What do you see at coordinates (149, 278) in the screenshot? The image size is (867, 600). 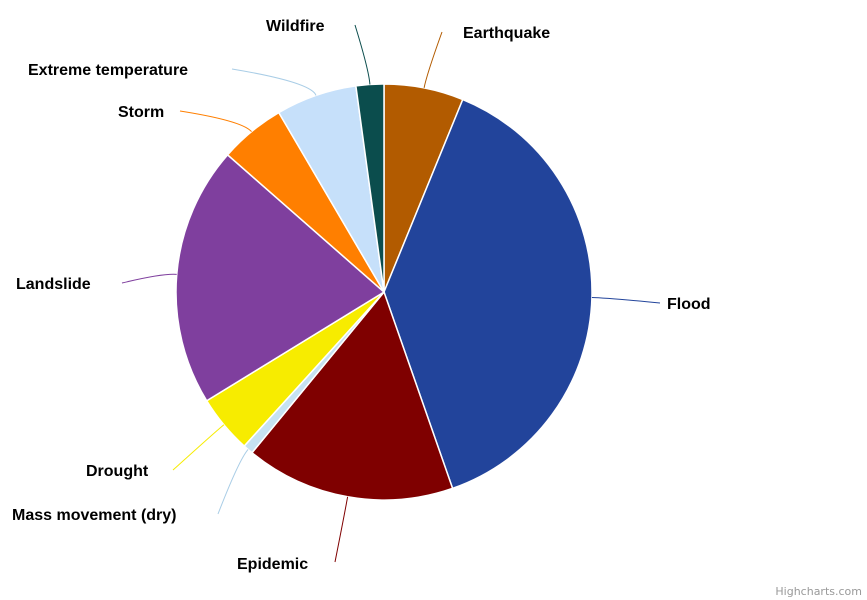 I see `connector-landslide` at bounding box center [149, 278].